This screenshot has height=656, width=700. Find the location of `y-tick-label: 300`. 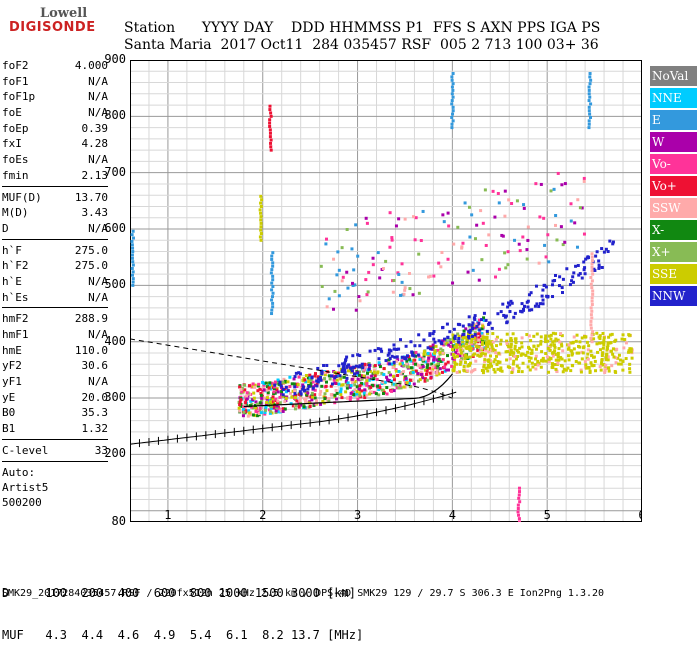

y-tick-label: 300 is located at coordinates (115, 397).